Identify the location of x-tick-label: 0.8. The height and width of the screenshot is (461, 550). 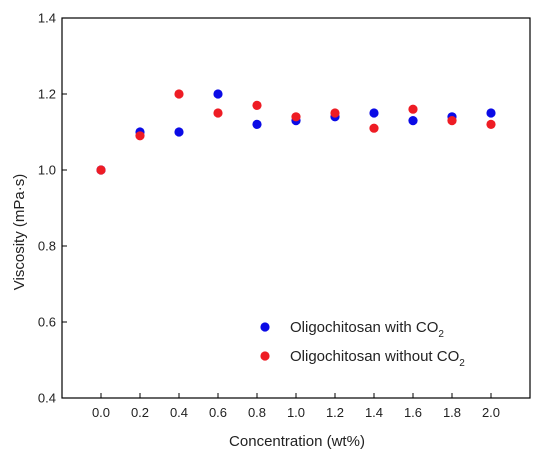
(257, 412).